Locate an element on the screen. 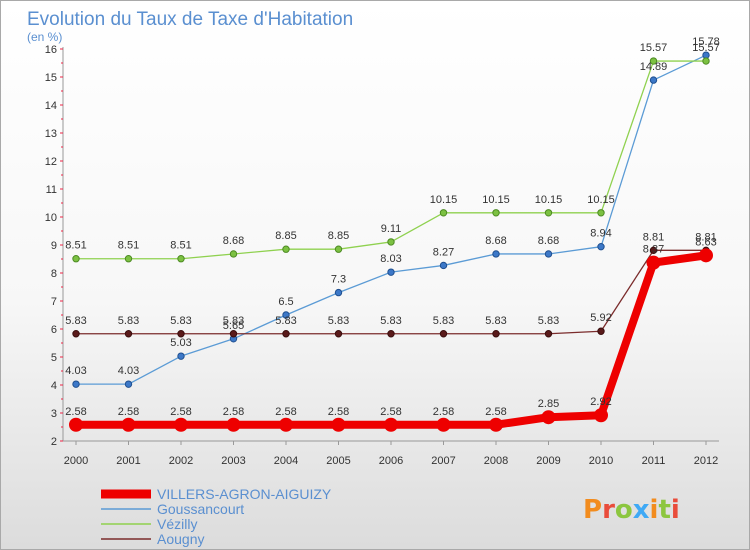  y-tick-label: 2 is located at coordinates (54, 442).